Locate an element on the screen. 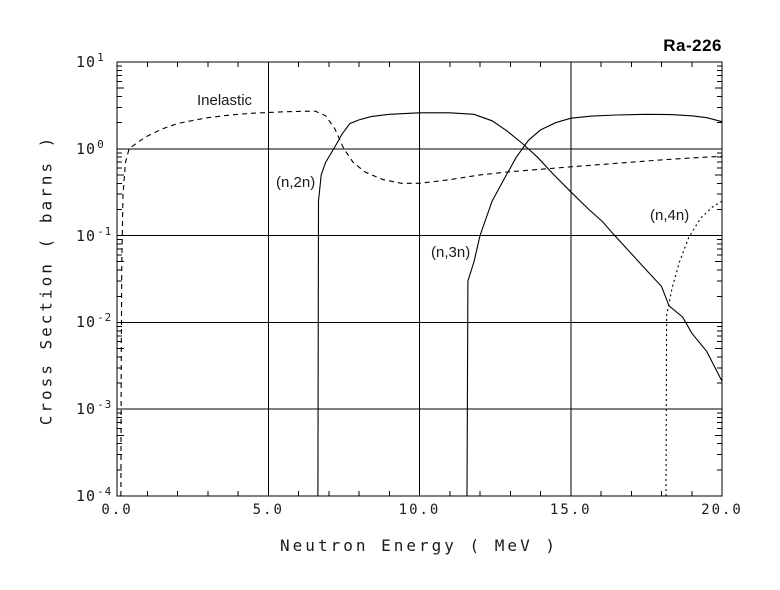 This screenshot has height=590, width=780. y-tick-label: 10-4 is located at coordinates (94, 495).